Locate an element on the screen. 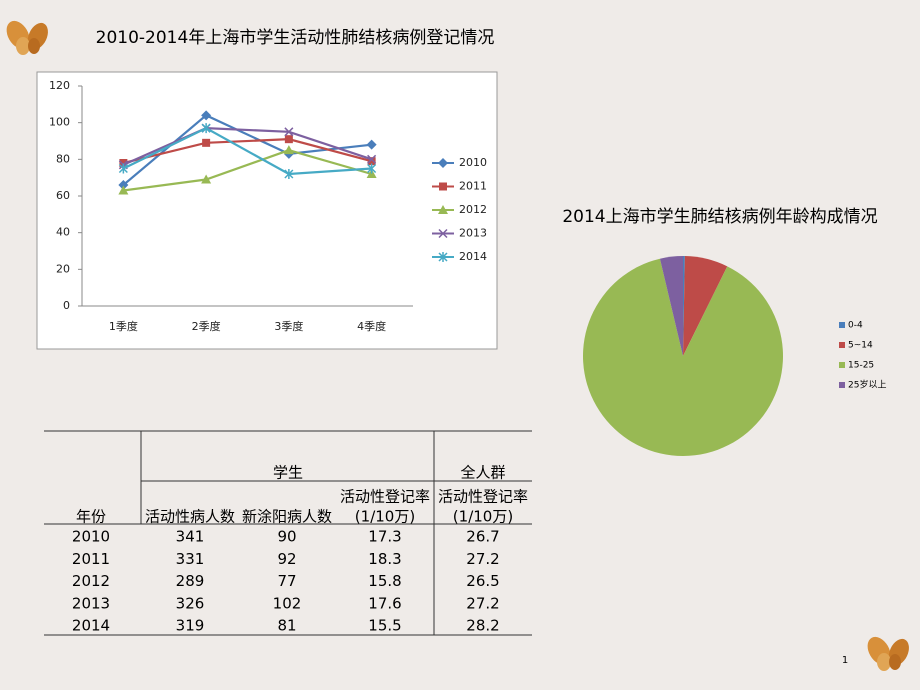 Image resolution: width=920 pixels, height=690 pixels. table-cell: 289 is located at coordinates (190, 581).